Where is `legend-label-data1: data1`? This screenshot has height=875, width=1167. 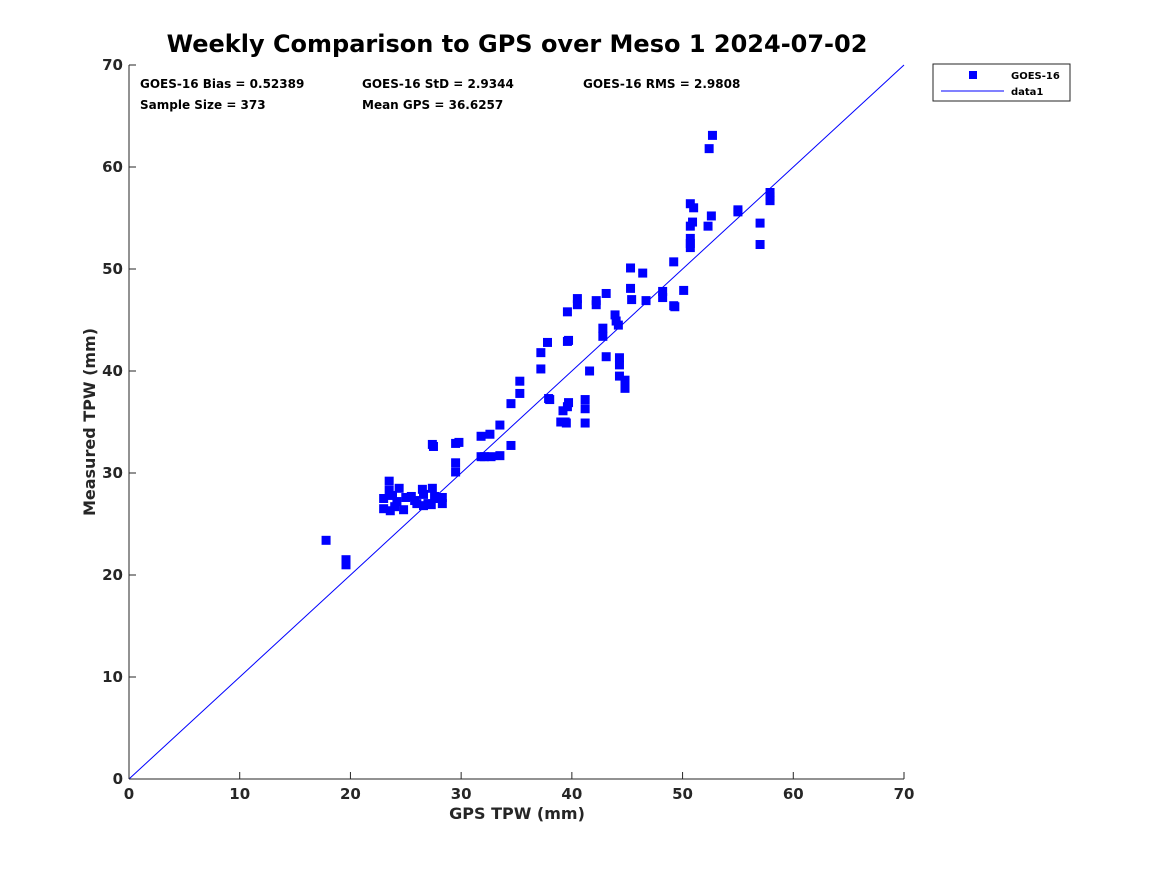
legend-label-data1: data1 is located at coordinates (1027, 92).